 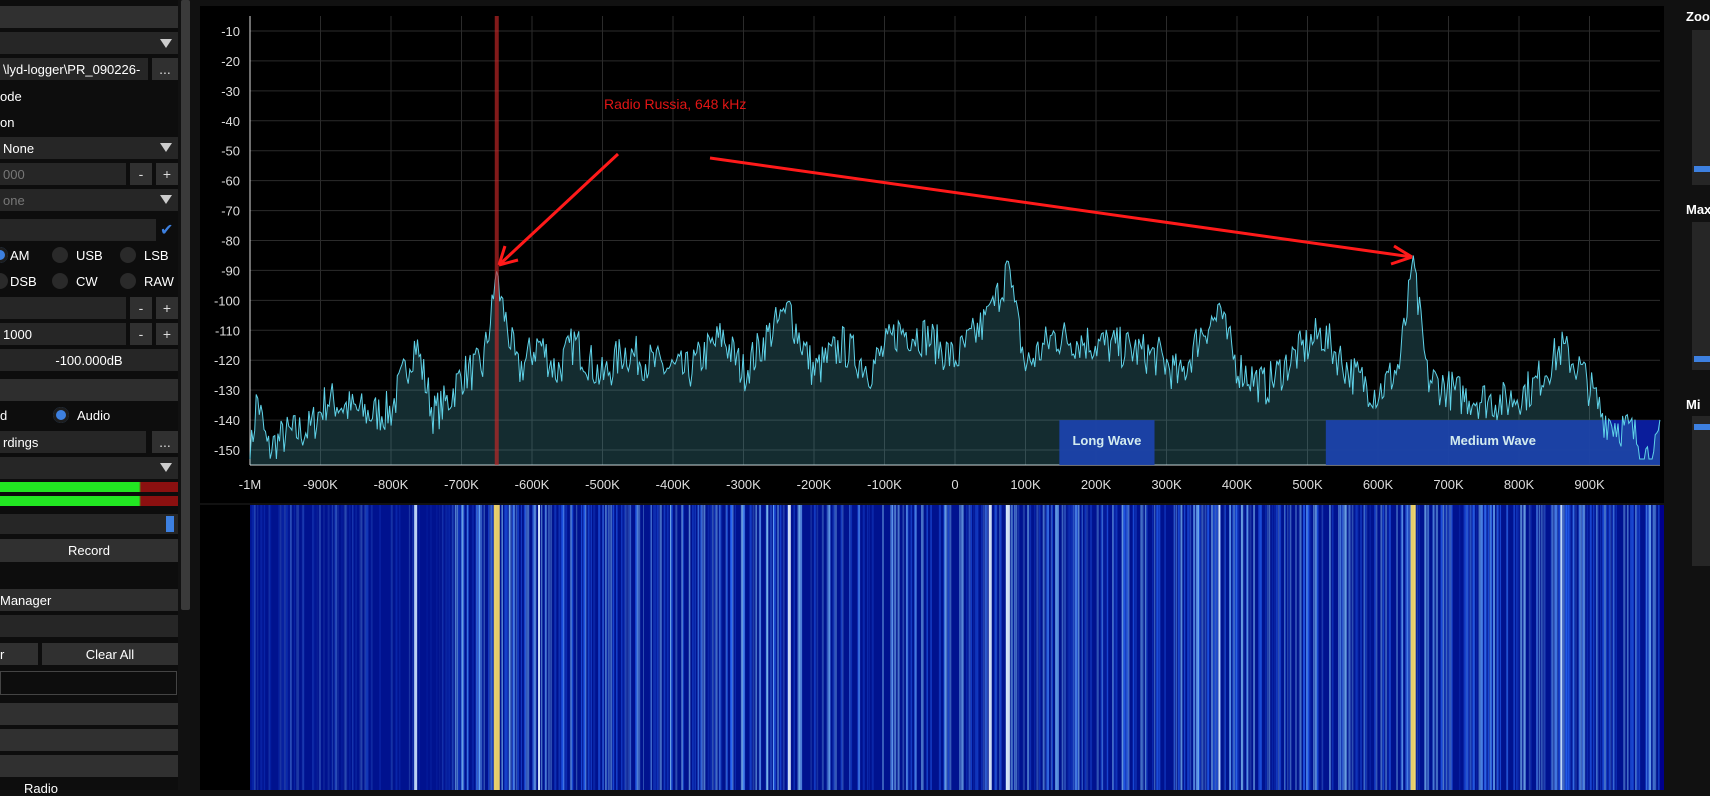 What do you see at coordinates (89, 360) in the screenshot?
I see `squelch-slider: -100.000dB` at bounding box center [89, 360].